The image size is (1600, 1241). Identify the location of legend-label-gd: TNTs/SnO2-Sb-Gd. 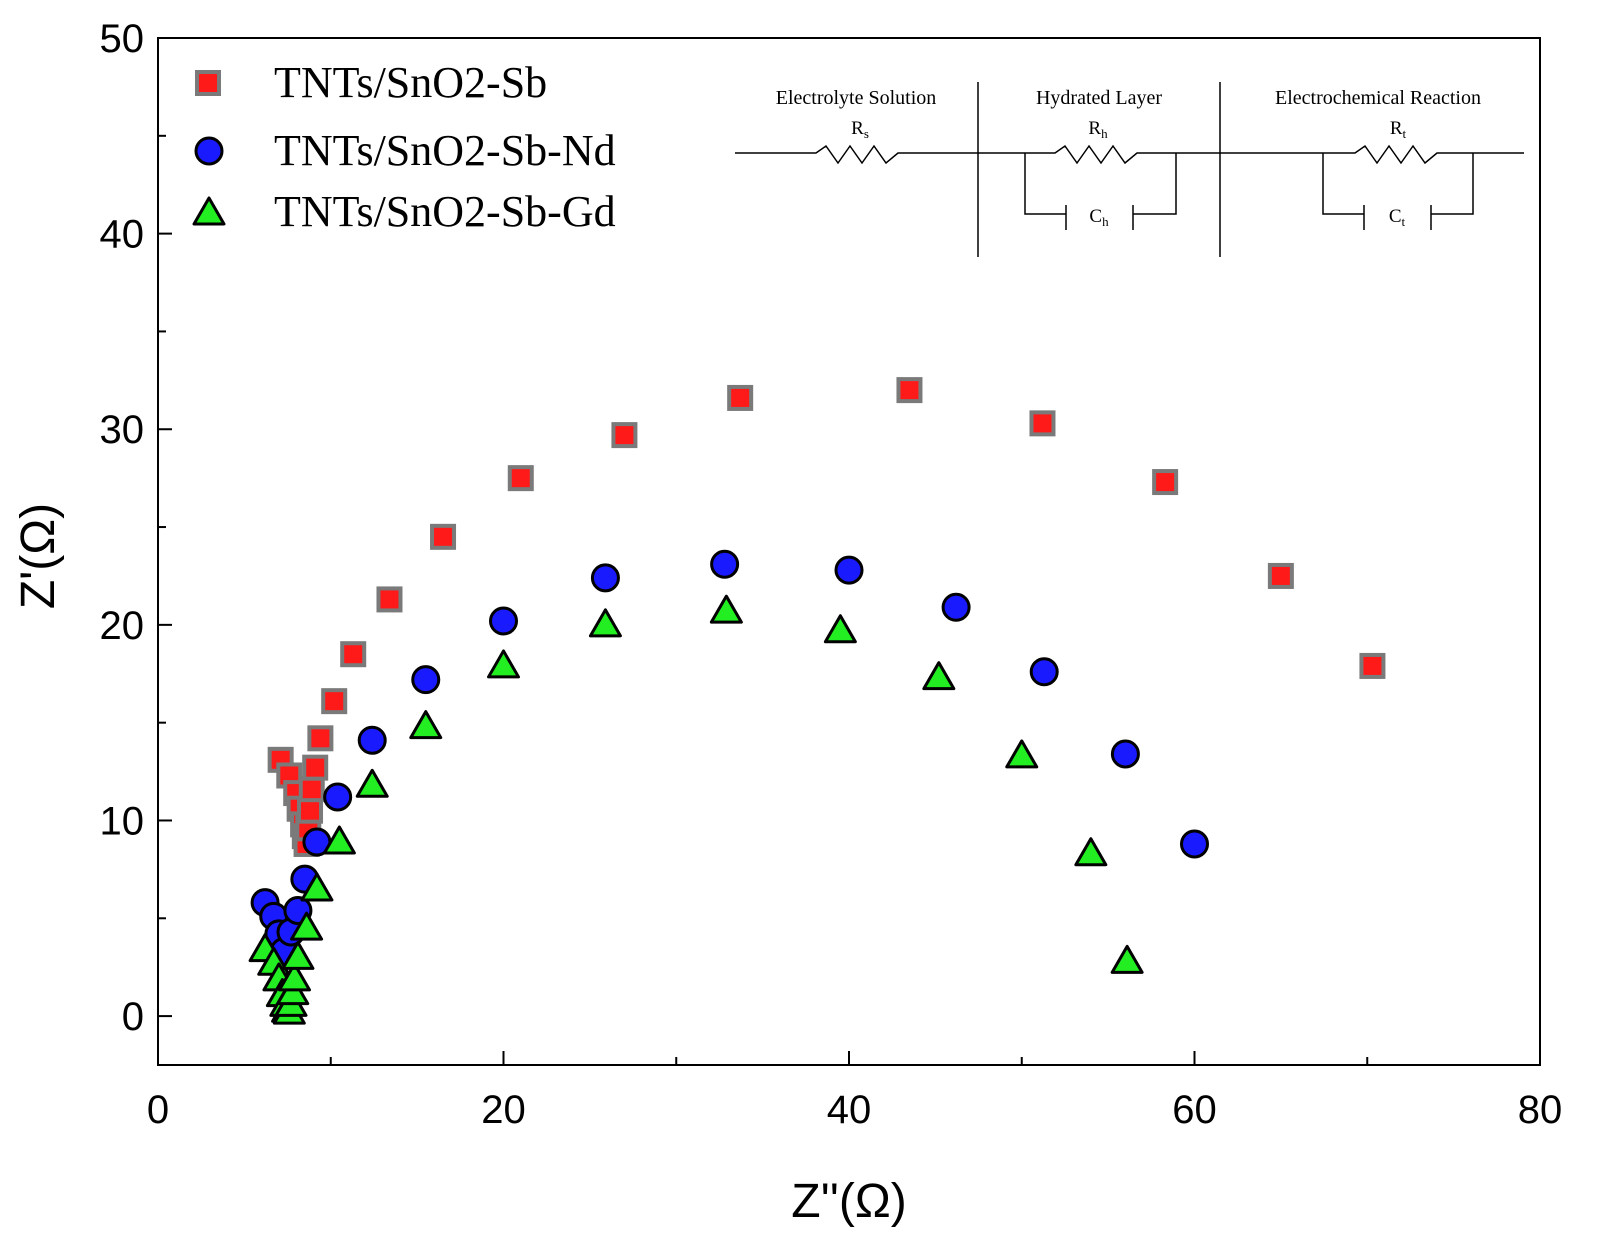
(445, 211).